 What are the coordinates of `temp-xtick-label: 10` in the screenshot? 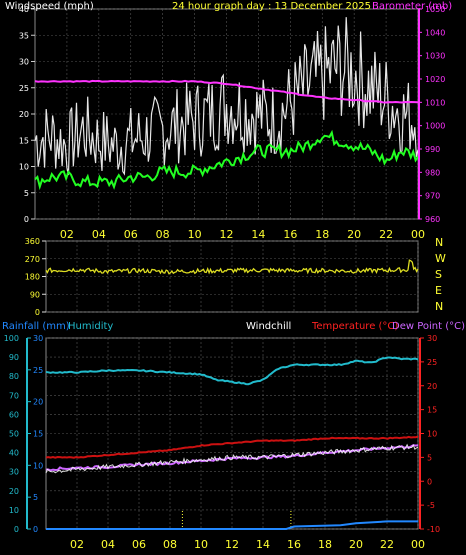 It's located at (201, 544).